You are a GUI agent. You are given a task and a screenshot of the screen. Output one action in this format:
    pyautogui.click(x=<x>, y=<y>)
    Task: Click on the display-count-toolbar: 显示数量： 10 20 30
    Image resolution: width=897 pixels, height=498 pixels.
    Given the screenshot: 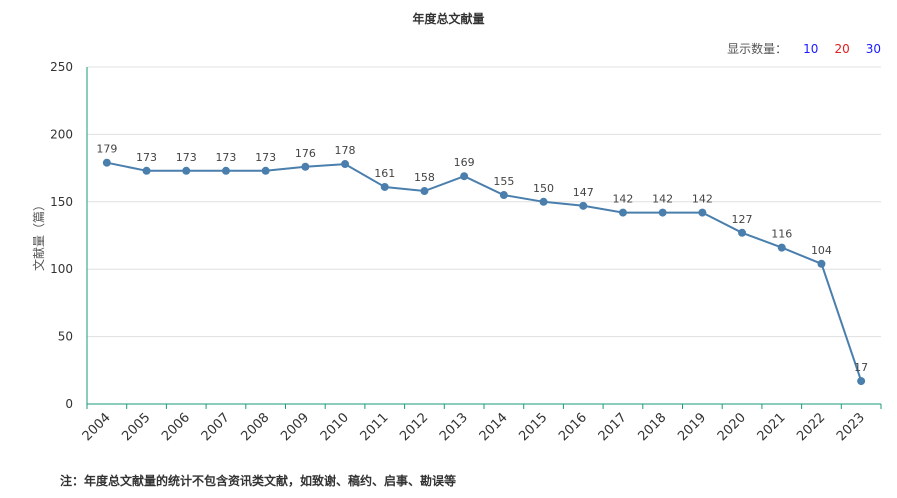 What is the action you would take?
    pyautogui.click(x=804, y=48)
    